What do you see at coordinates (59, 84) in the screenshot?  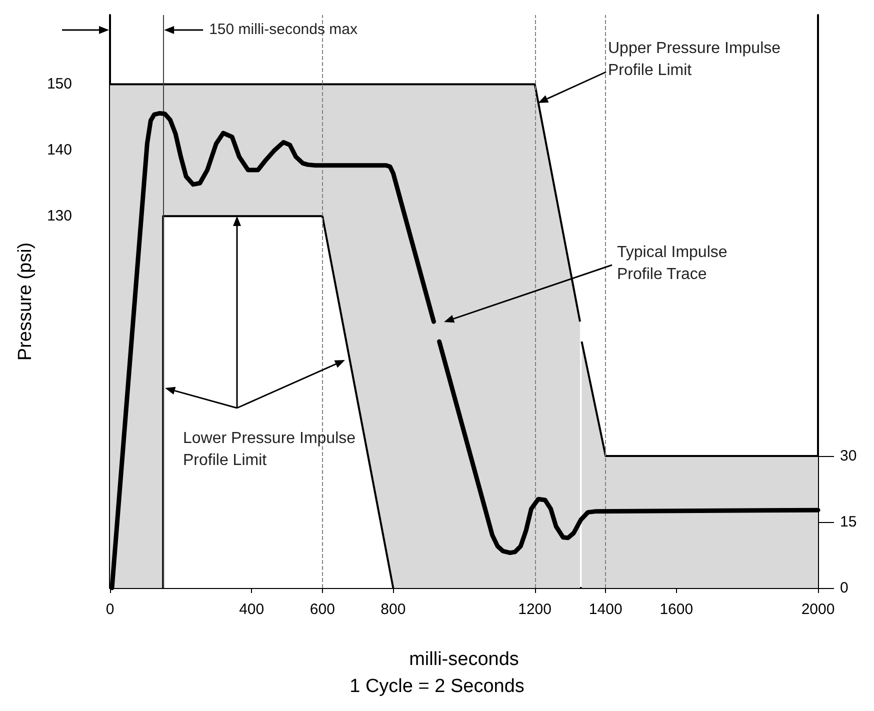 I see `y-tick-label: 150` at bounding box center [59, 84].